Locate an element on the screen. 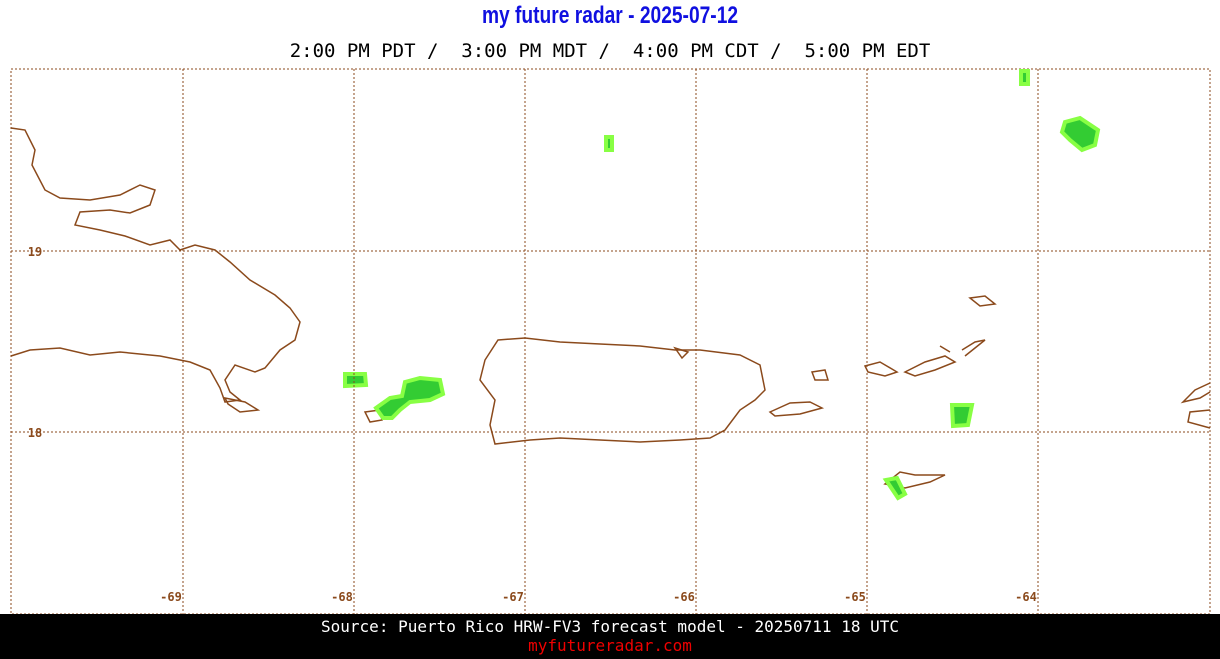 This screenshot has height=659, width=1220. longitude-label: -64 is located at coordinates (1026, 597).